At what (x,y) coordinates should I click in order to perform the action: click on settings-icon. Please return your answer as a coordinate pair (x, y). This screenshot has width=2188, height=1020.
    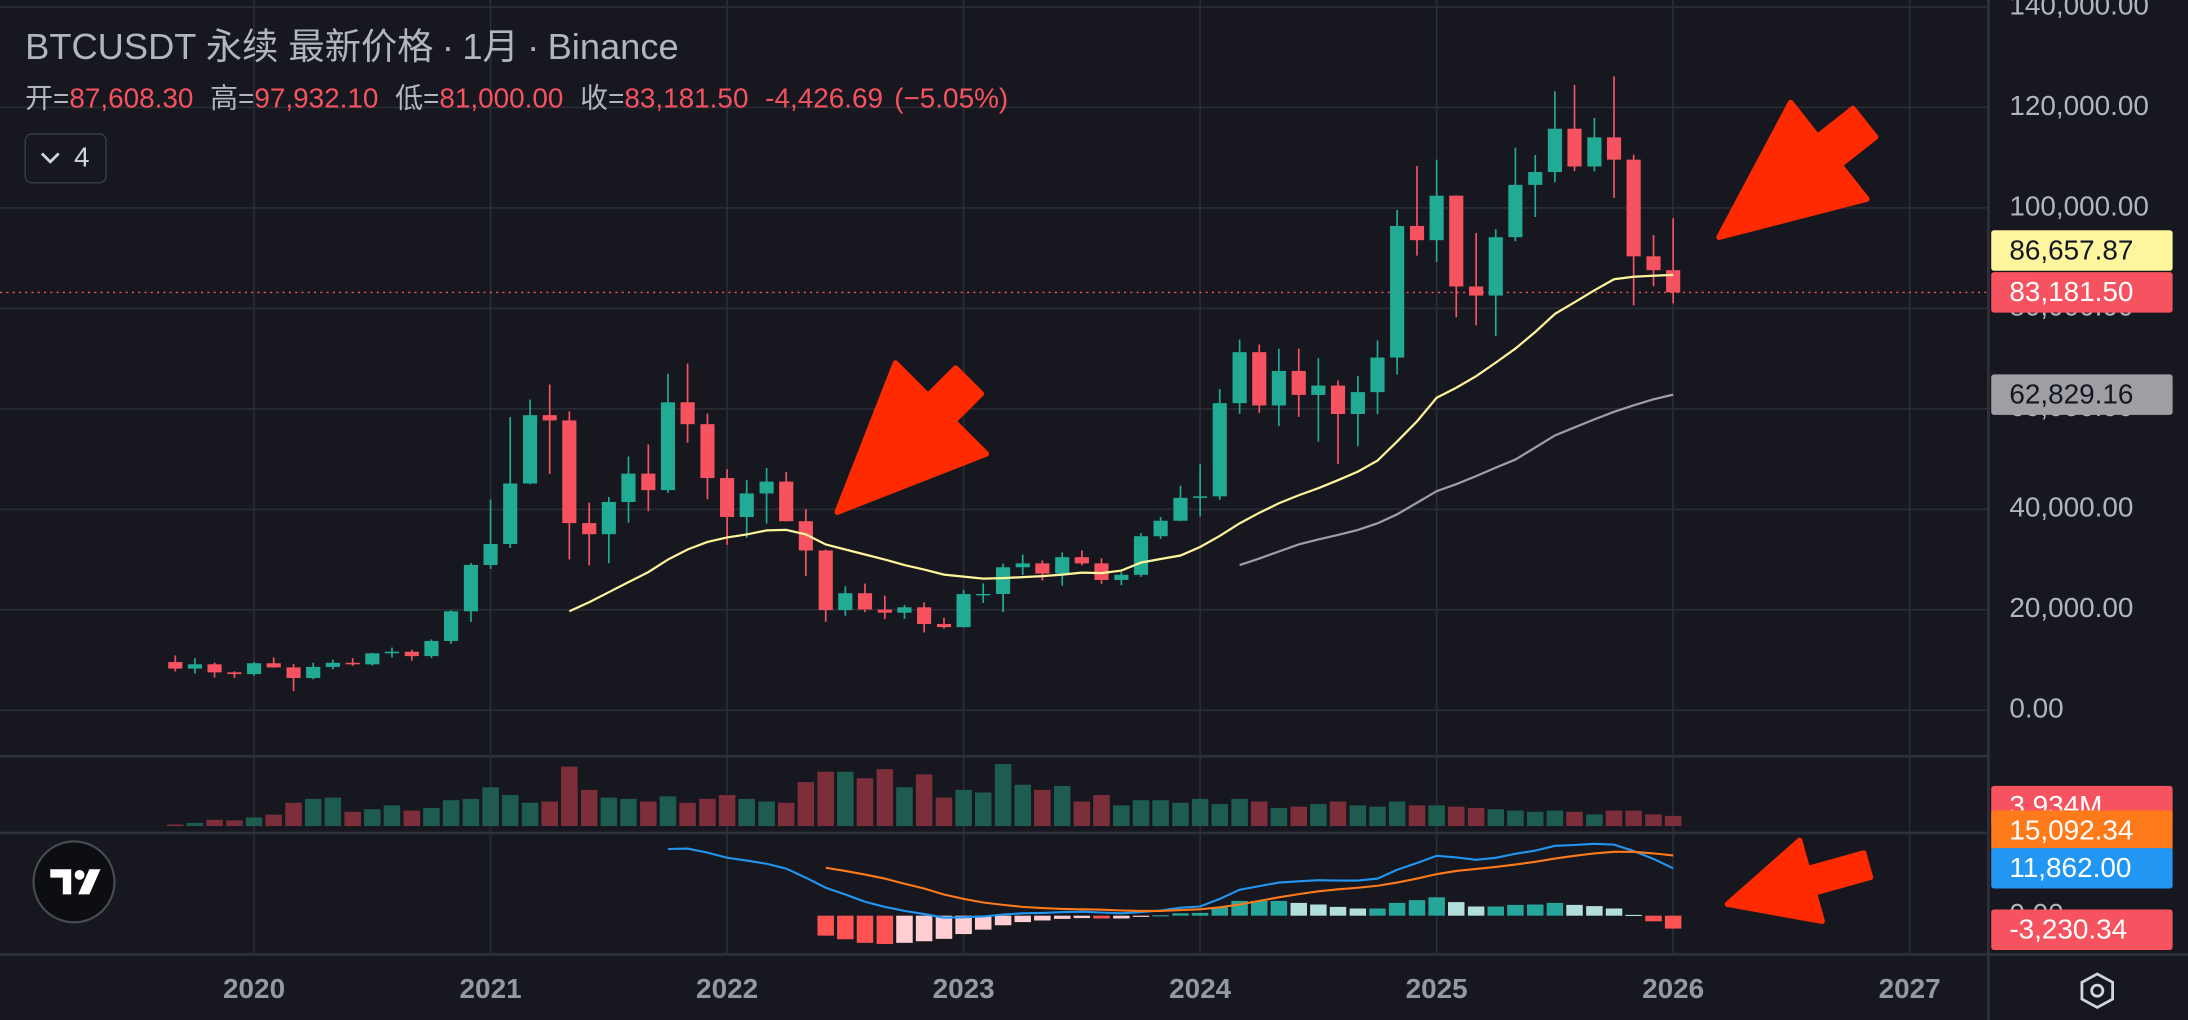
    Looking at the image, I should click on (2097, 991).